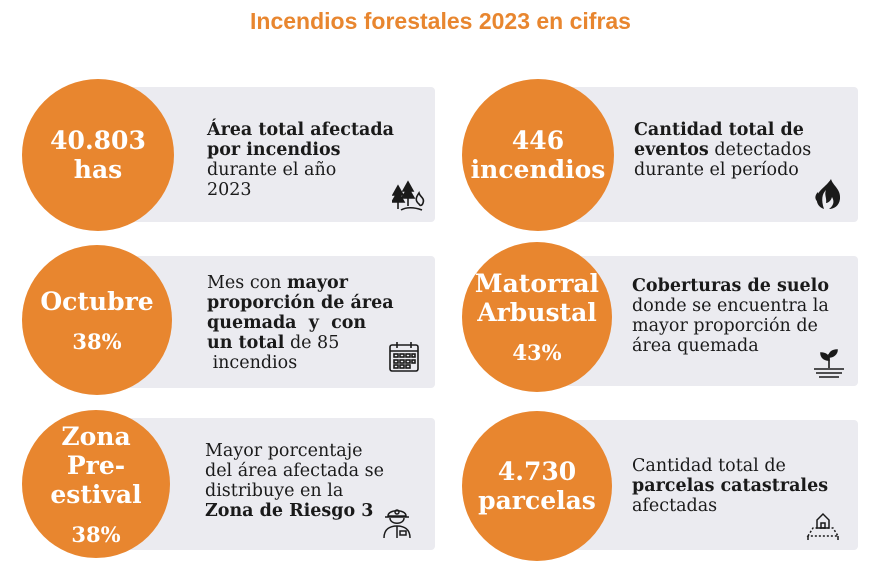  I want to click on page-title: Incendios forestales 2023 en cifras, so click(440, 21).